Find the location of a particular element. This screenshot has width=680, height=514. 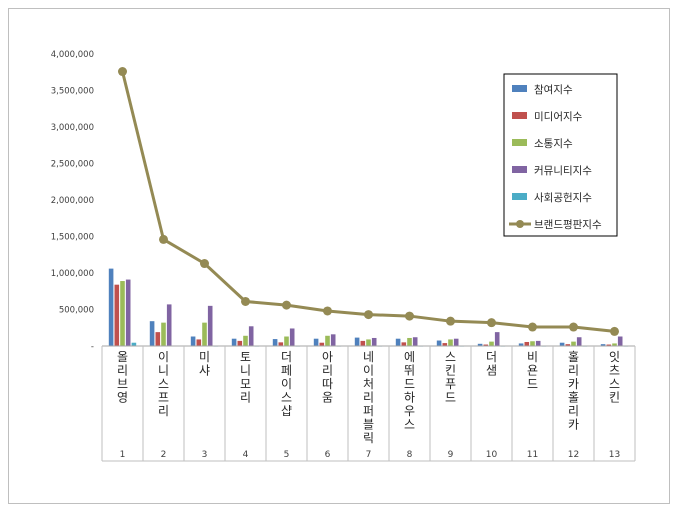

y-tick-label: 500,000 is located at coordinates (76, 311).